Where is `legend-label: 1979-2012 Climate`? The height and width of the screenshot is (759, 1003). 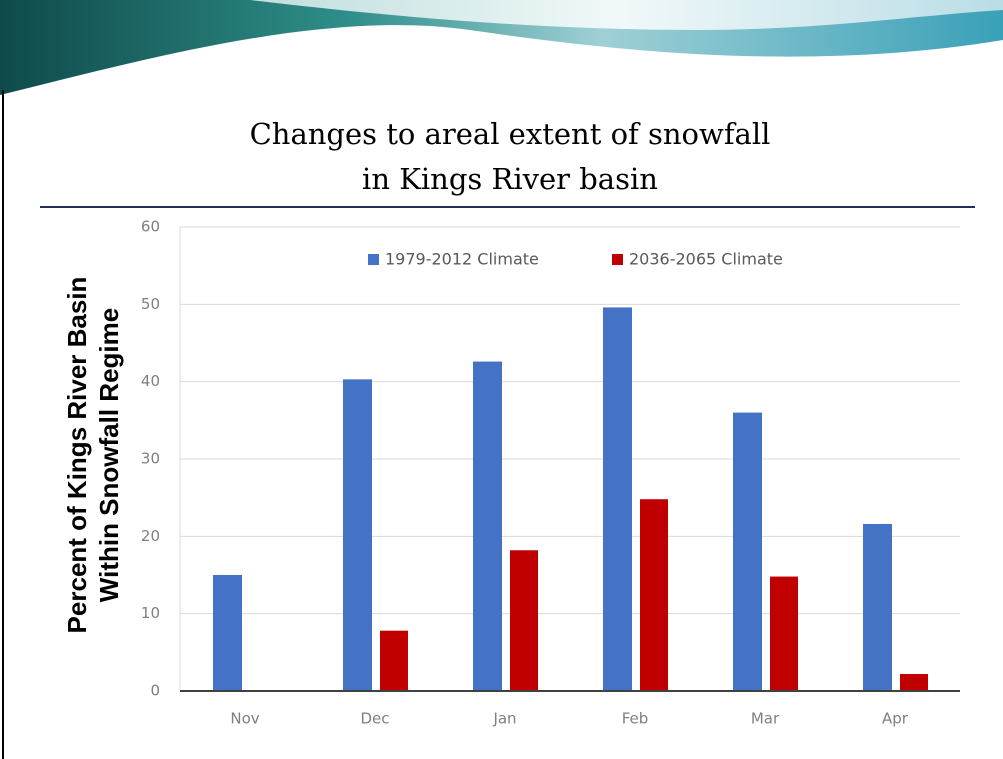
legend-label: 1979-2012 Climate is located at coordinates (462, 259).